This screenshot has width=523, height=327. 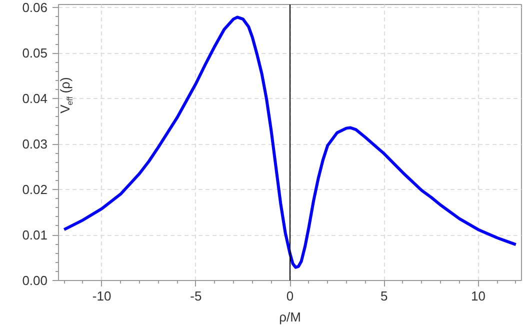 What do you see at coordinates (290, 296) in the screenshot?
I see `x-tick-label: 0` at bounding box center [290, 296].